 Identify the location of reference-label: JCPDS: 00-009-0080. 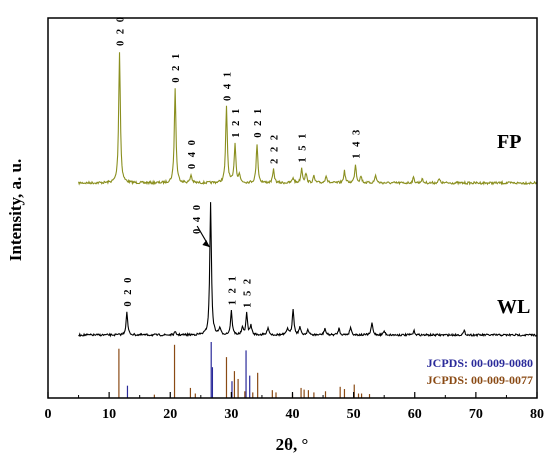
(480, 363).